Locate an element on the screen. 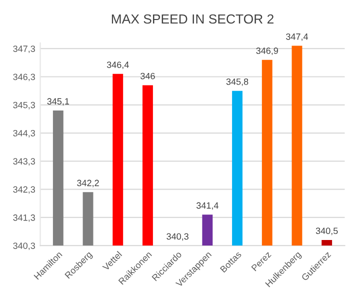 This screenshot has width=350, height=307. y-tick-label: 341,3 is located at coordinates (24, 218).